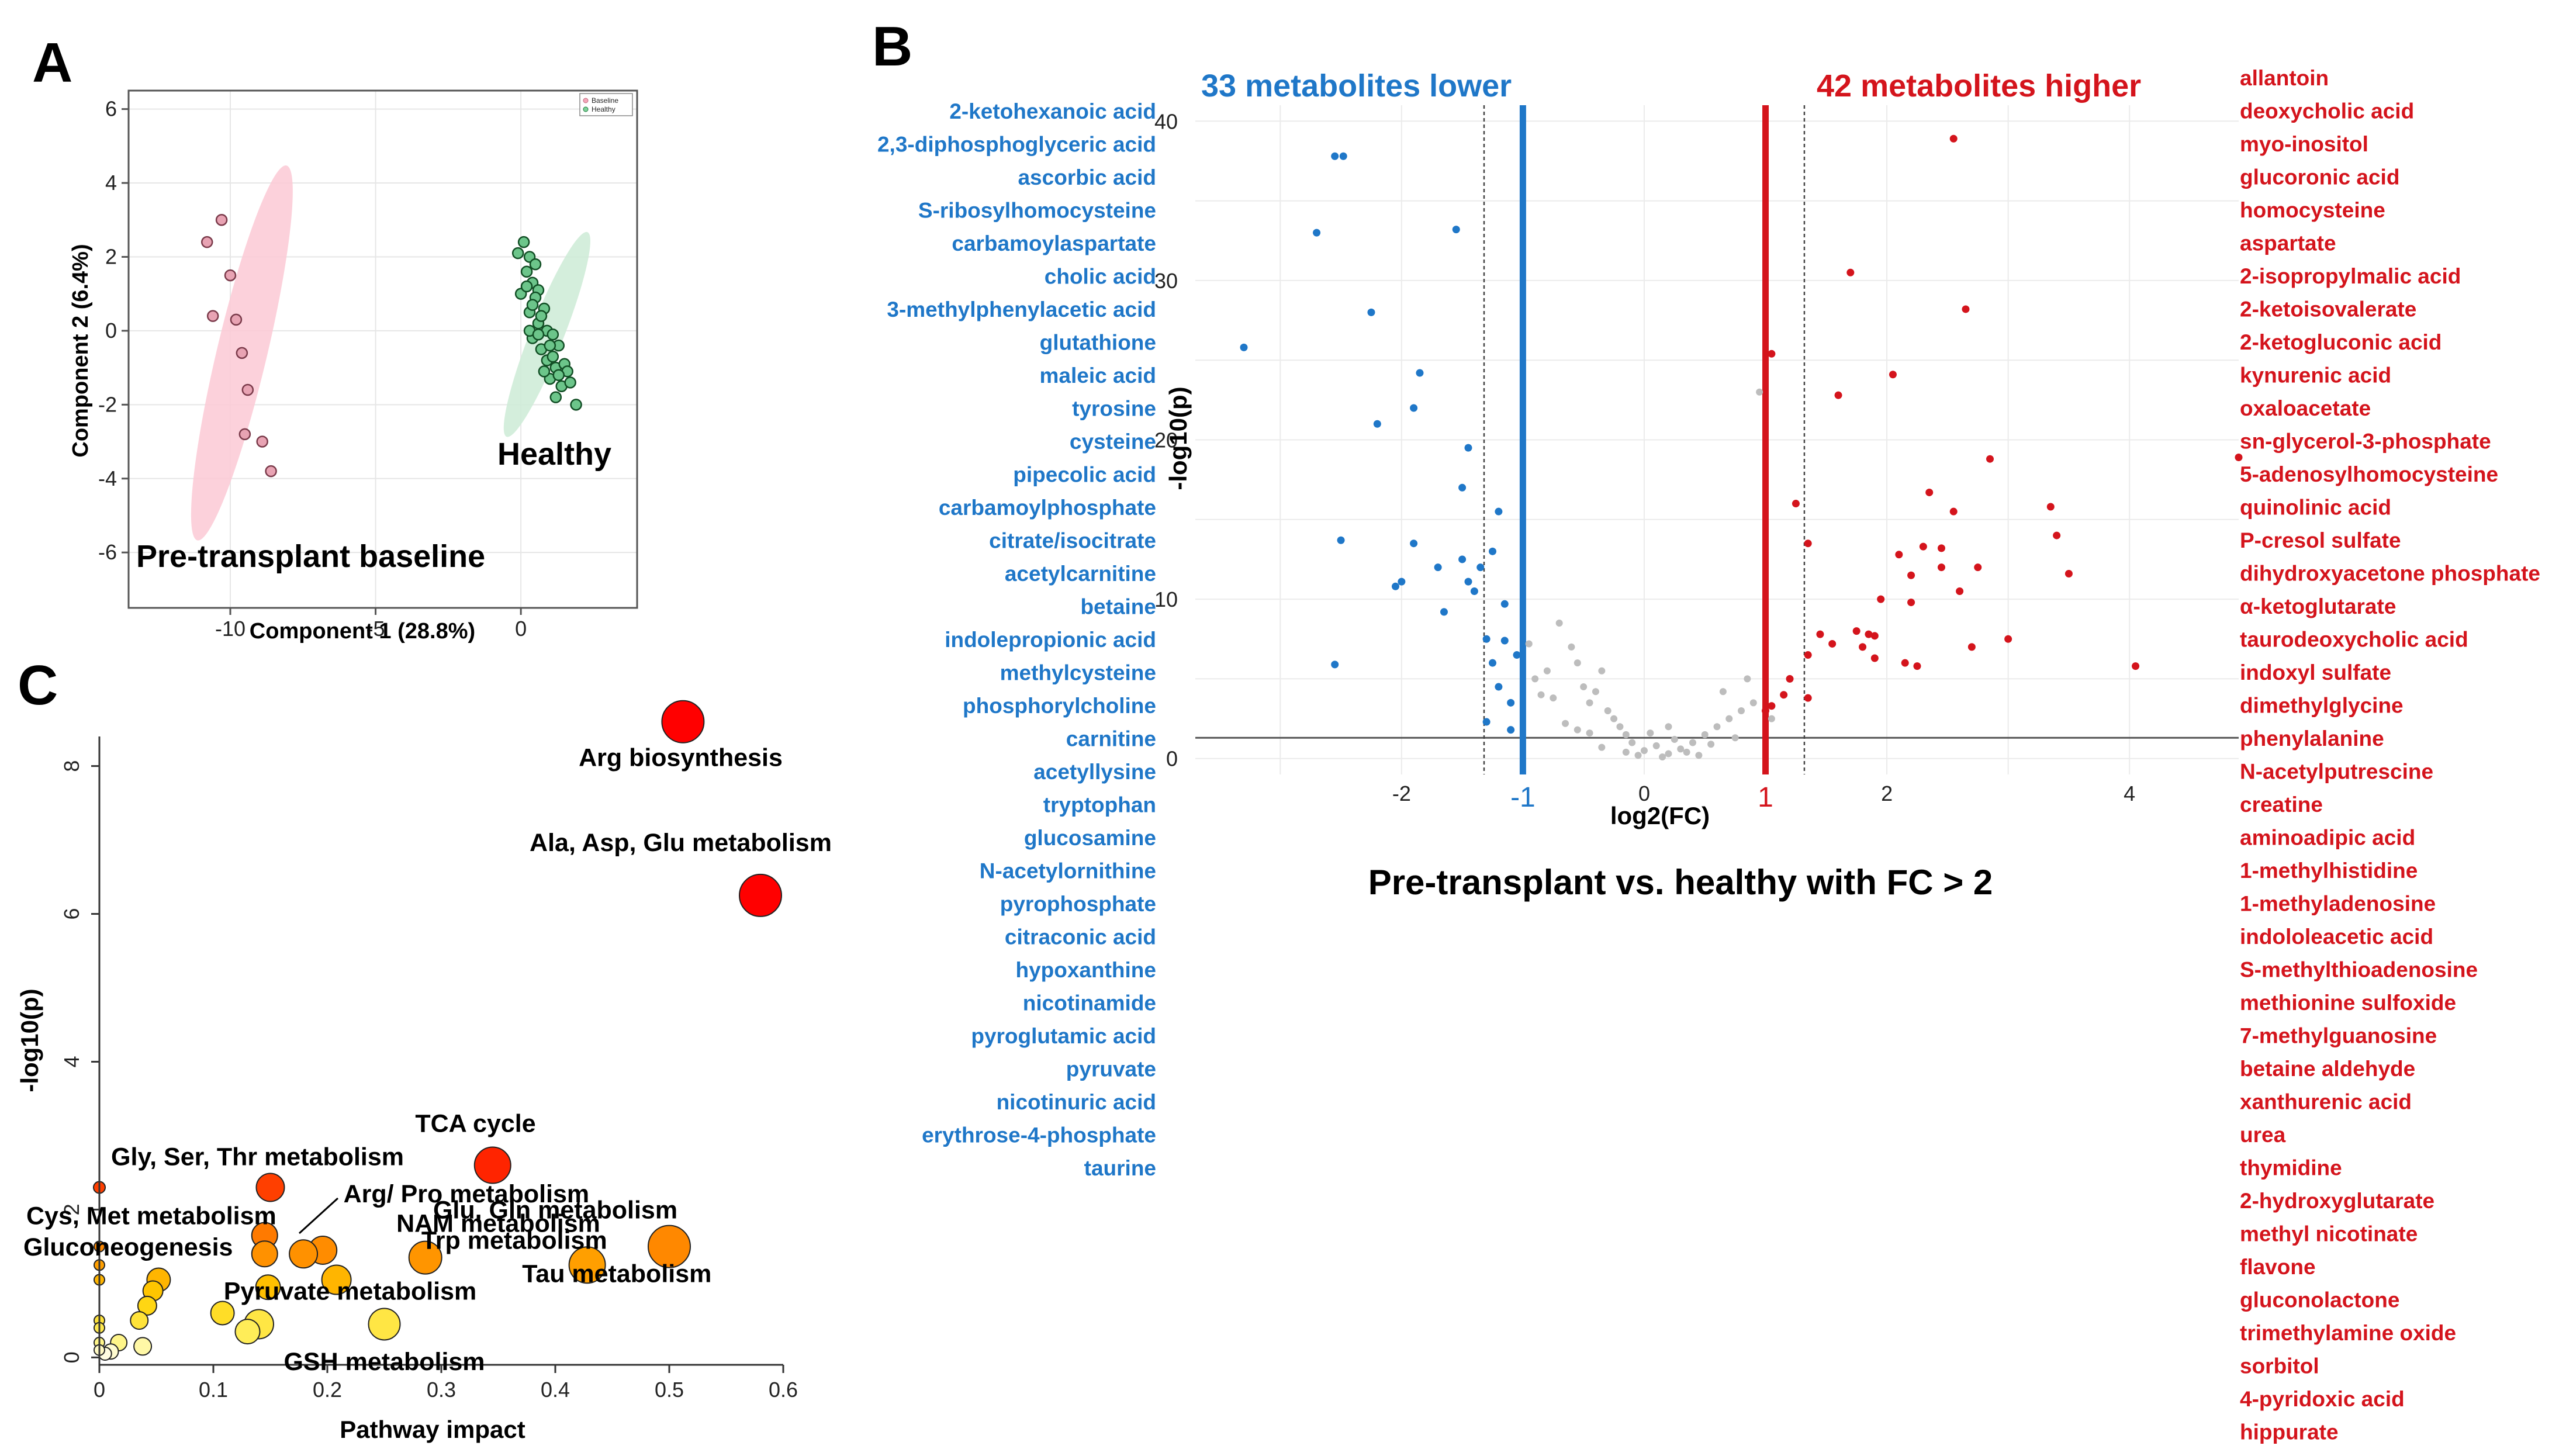 The width and height of the screenshot is (2566, 1456). I want to click on higher-metabolite-name: 7-methylguanosine, so click(2338, 1036).